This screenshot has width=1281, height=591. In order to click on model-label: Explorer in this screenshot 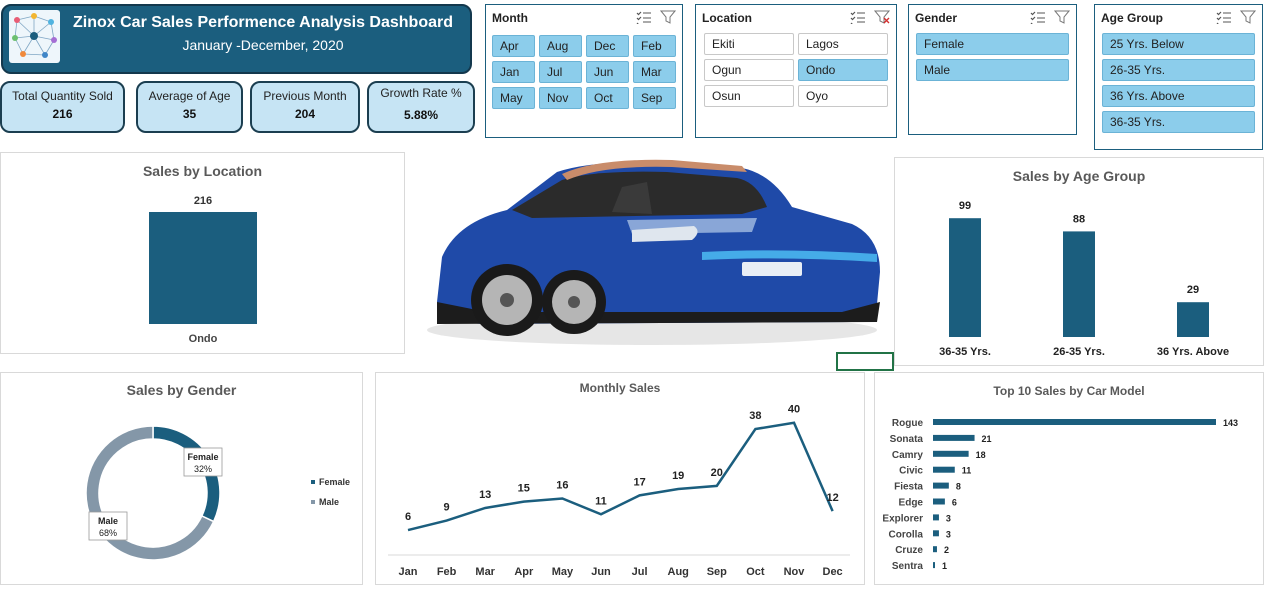, I will do `click(902, 518)`.